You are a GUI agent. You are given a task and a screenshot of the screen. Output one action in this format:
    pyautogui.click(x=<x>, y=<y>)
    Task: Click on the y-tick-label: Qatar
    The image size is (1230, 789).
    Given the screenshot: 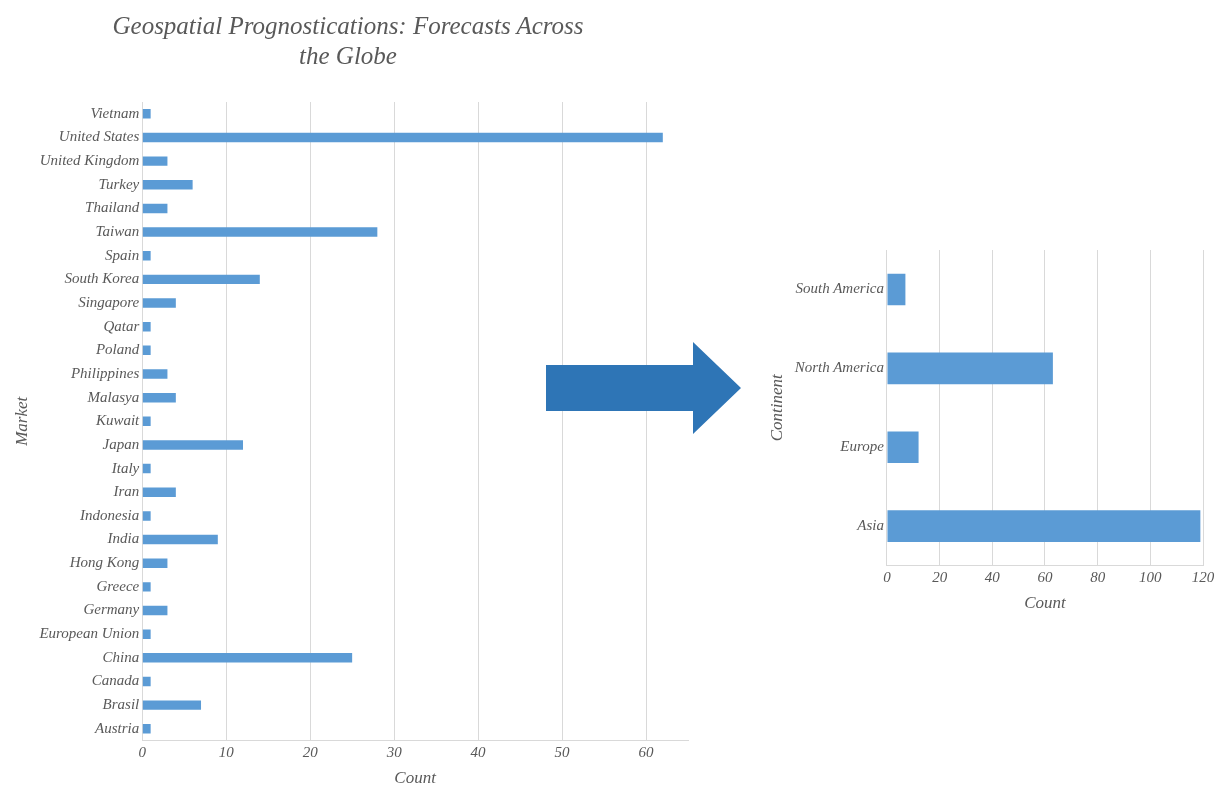 What is the action you would take?
    pyautogui.click(x=121, y=325)
    